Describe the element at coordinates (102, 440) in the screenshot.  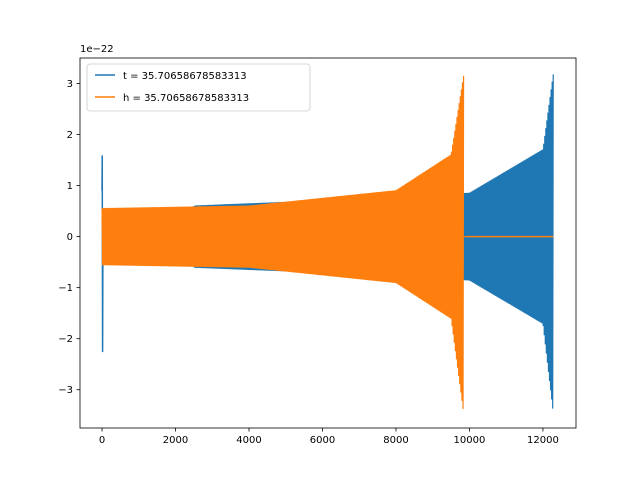
I see `x-tick-label: 0` at that location.